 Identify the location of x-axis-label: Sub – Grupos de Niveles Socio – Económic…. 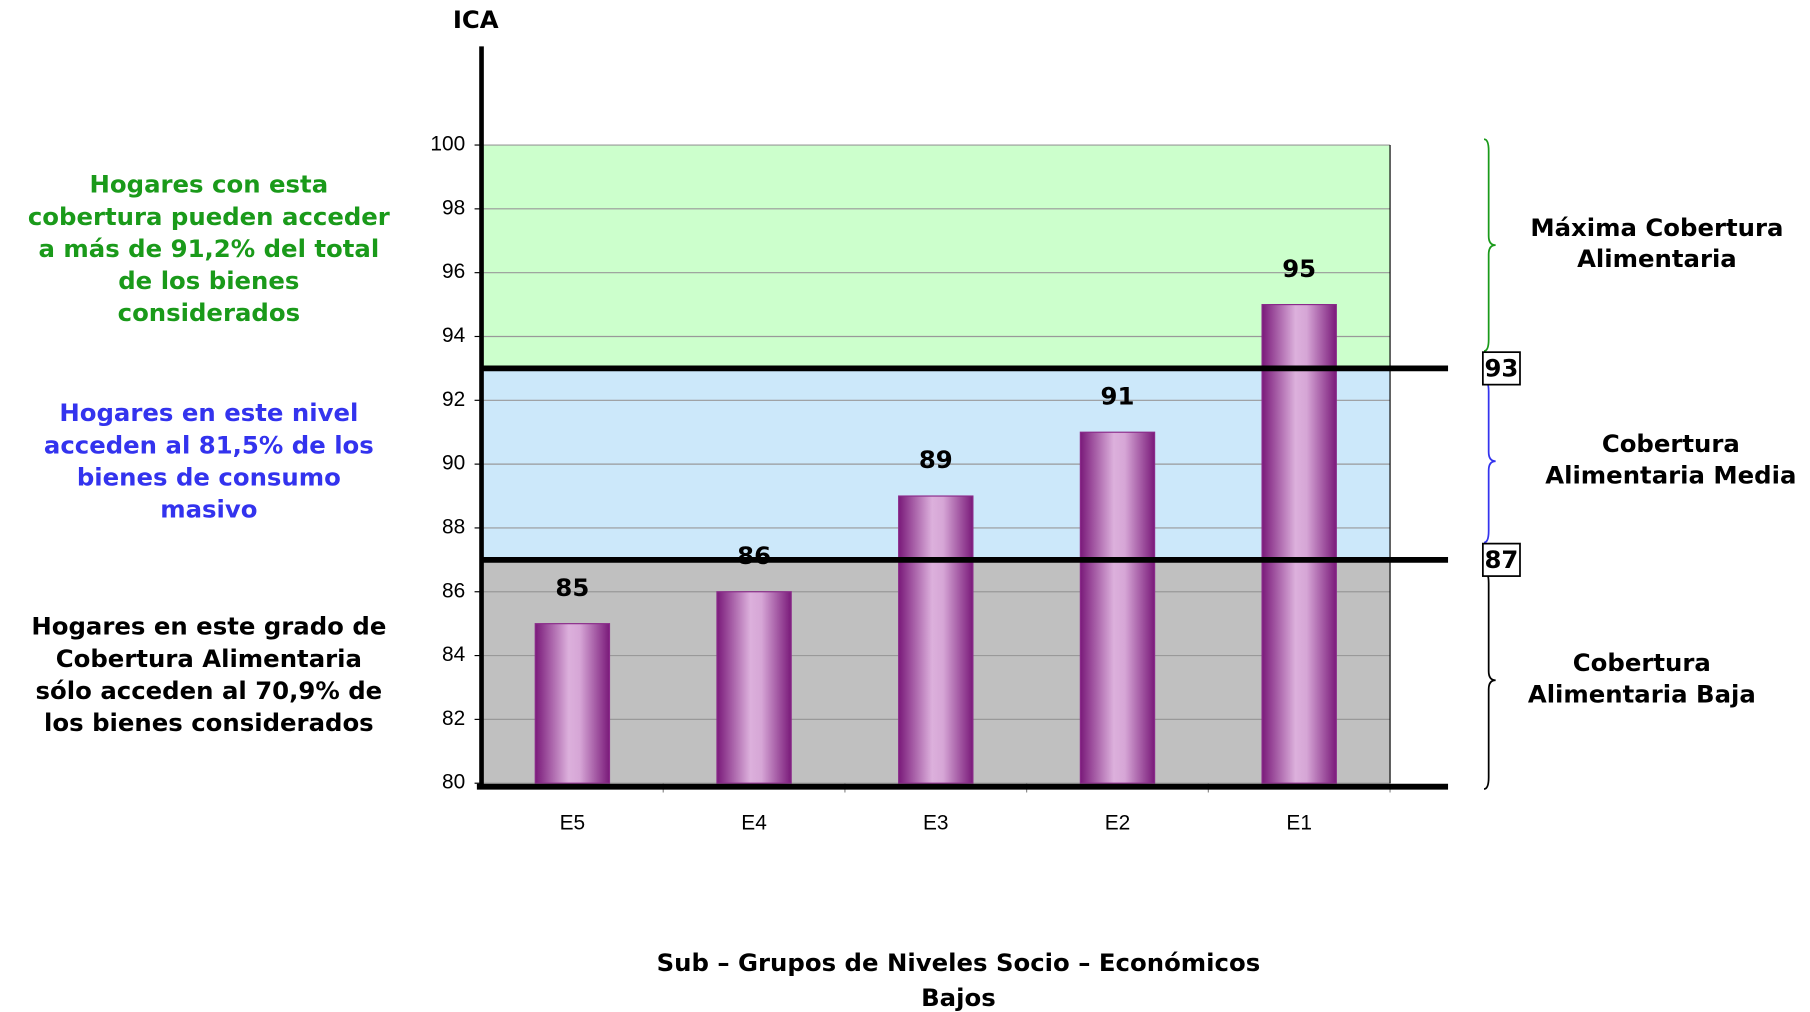
(959, 962).